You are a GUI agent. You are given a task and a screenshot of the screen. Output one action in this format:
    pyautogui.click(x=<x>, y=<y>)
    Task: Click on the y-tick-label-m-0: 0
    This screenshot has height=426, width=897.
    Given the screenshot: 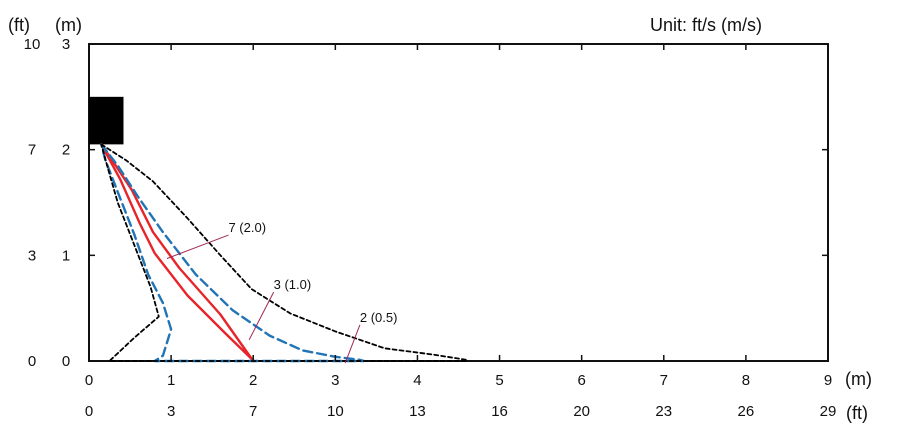 What is the action you would take?
    pyautogui.click(x=66, y=361)
    